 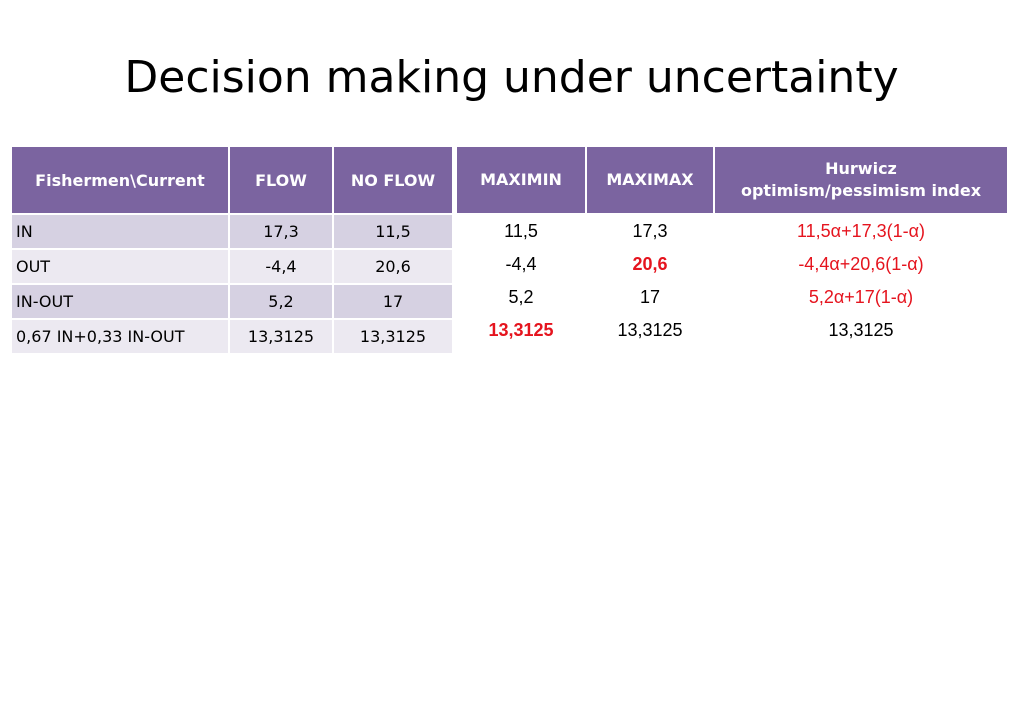 What do you see at coordinates (120, 266) in the screenshot?
I see `row-label: OUT` at bounding box center [120, 266].